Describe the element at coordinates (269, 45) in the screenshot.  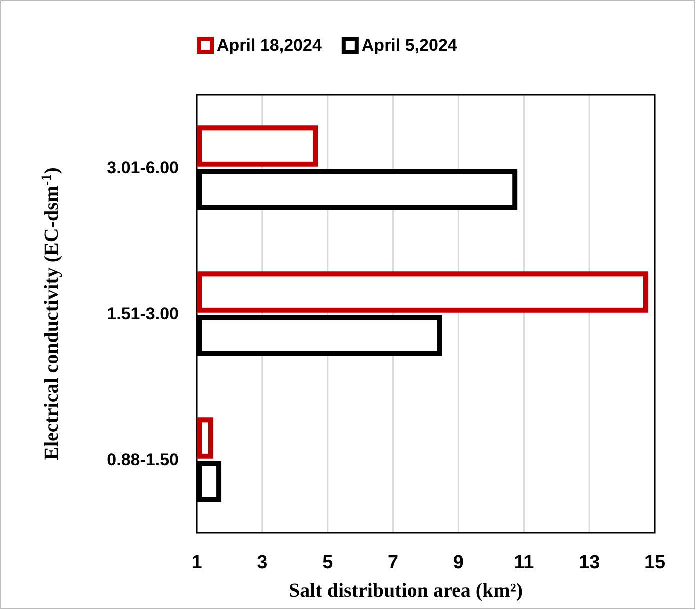
I see `legend-label: April 18,2024` at that location.